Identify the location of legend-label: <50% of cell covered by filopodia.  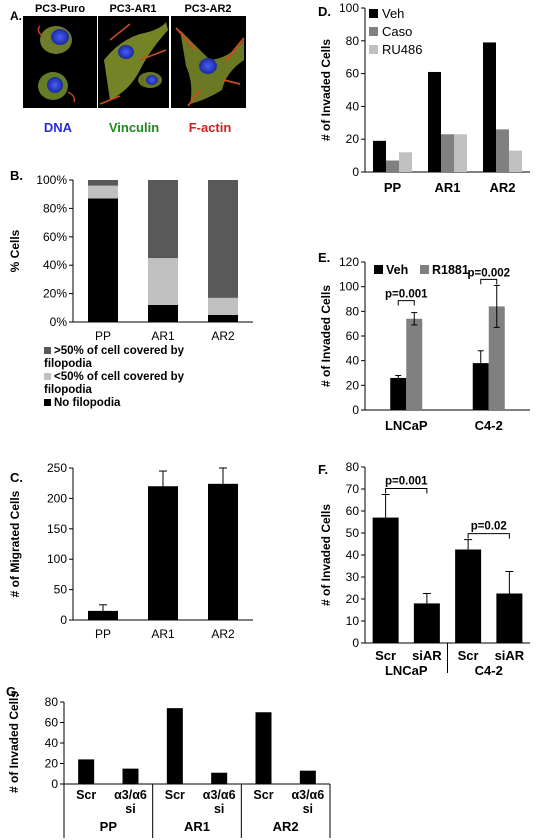
(114, 383).